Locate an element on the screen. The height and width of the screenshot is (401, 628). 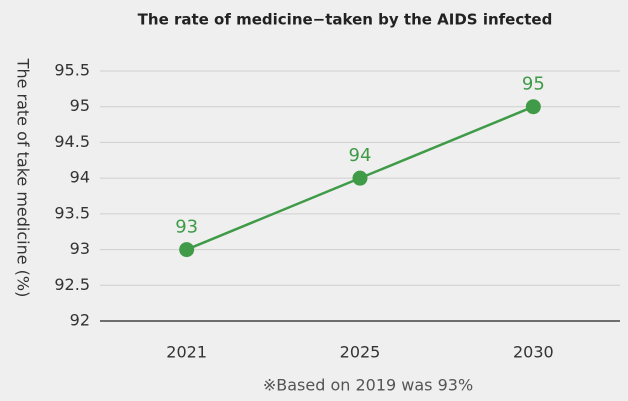
y-tick-label: 95 is located at coordinates (80, 105).